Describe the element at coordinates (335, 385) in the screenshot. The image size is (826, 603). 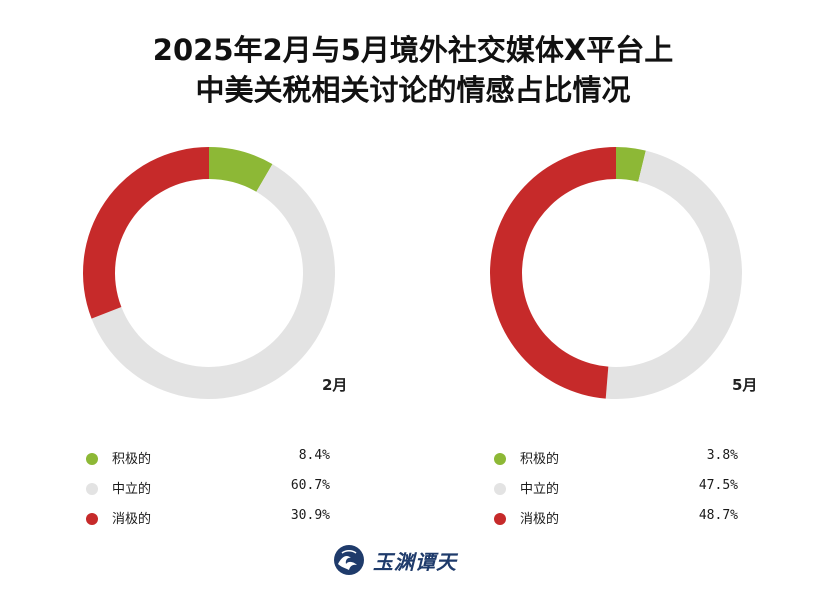
I see `month-label-feb: 2月` at that location.